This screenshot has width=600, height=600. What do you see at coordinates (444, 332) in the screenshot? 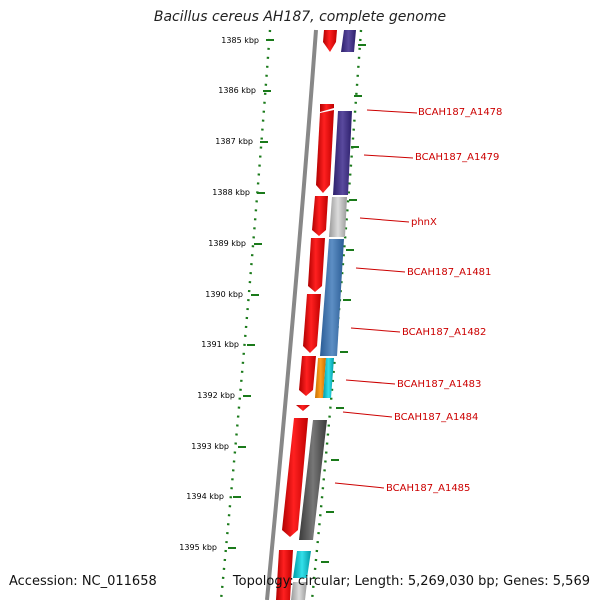
I see `gene-label: BCAH187_A1482` at bounding box center [444, 332].